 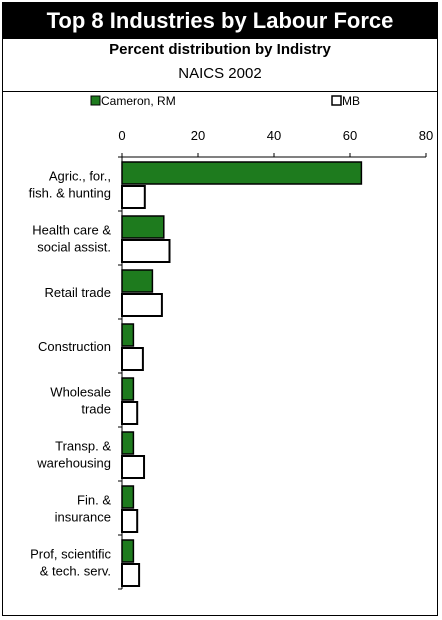 I want to click on category-label: warehousing, so click(x=73, y=463).